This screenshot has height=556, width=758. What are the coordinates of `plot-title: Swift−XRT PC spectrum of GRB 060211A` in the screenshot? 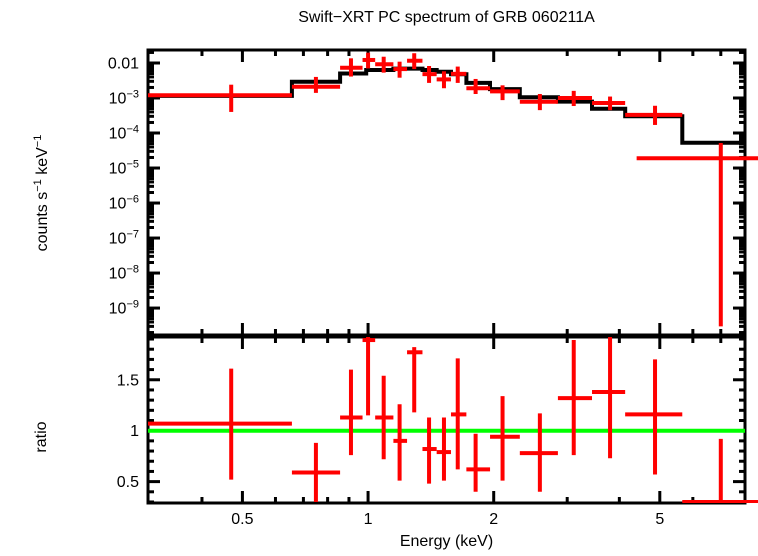 It's located at (446, 17).